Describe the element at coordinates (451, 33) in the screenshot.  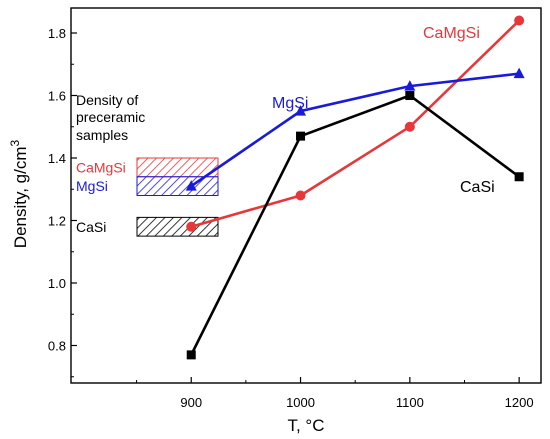
I see `series-label-camgsi: CaMgSi` at that location.